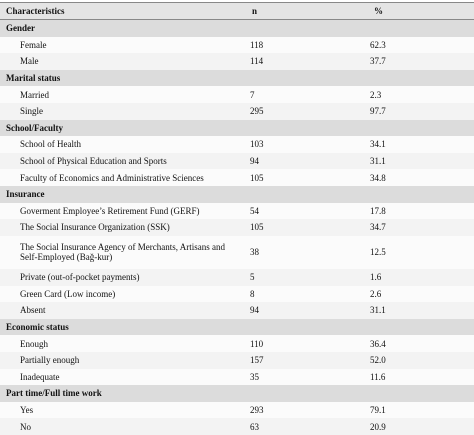 The image size is (474, 435). I want to click on pct-cell: 1.6, so click(376, 277).